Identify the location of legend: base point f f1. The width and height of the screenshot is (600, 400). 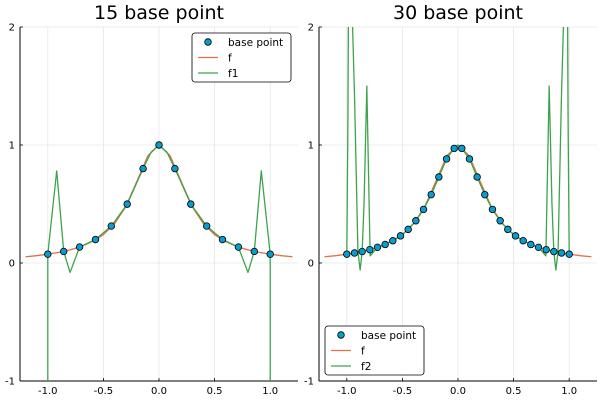
(241, 57).